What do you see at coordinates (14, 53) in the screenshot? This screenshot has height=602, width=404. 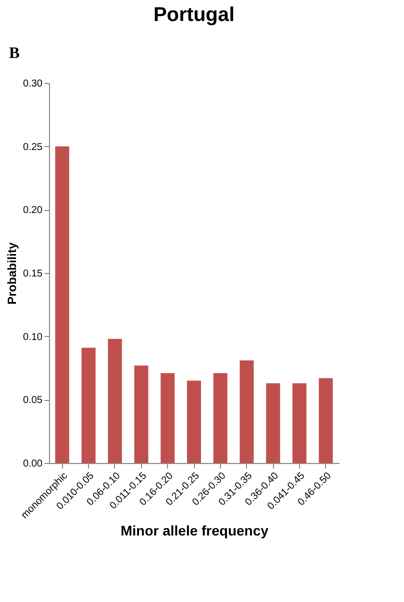 I see `text: B` at bounding box center [14, 53].